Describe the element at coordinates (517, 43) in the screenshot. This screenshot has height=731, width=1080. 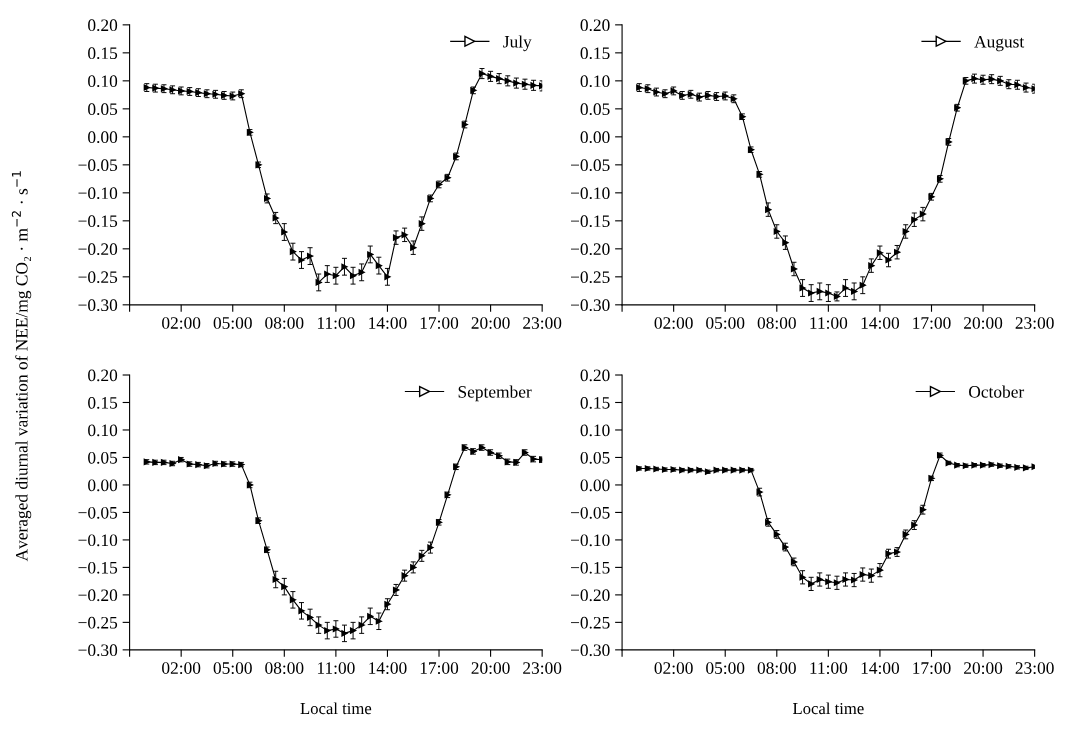
I see `legend-label: July` at that location.